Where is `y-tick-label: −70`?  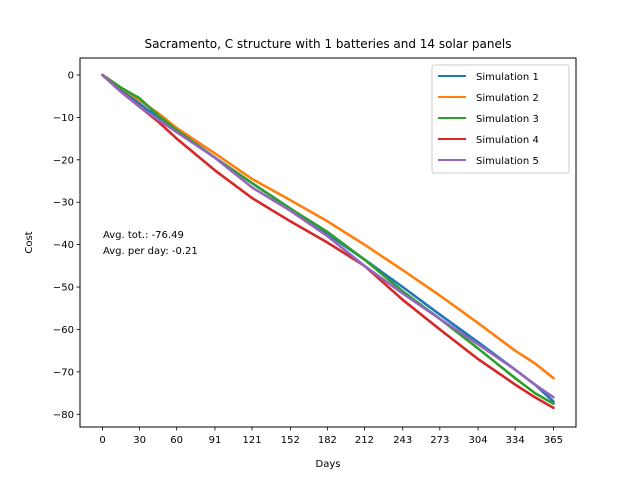
y-tick-label: −70 is located at coordinates (63, 372).